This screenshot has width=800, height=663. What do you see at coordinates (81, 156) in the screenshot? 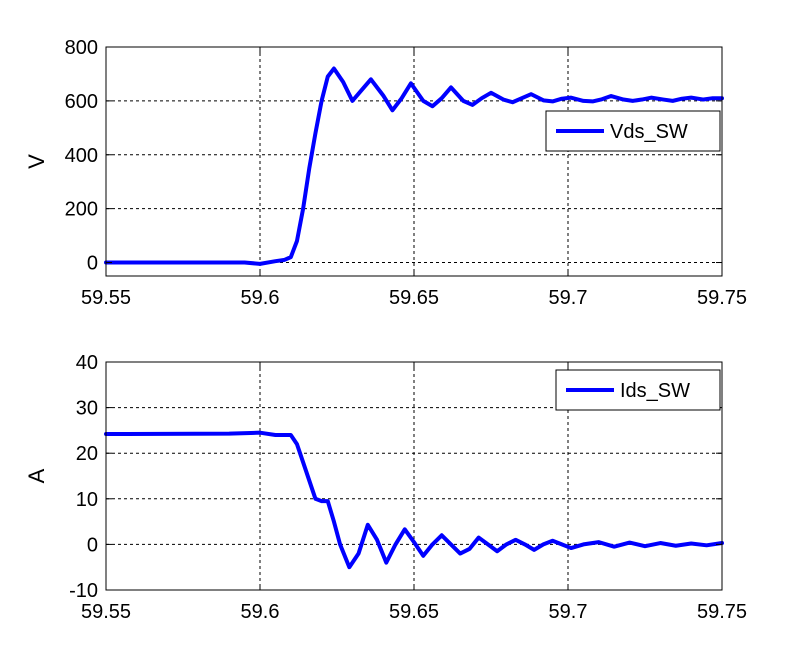
I see `voltage-y-tick-label-2: 400` at bounding box center [81, 156].